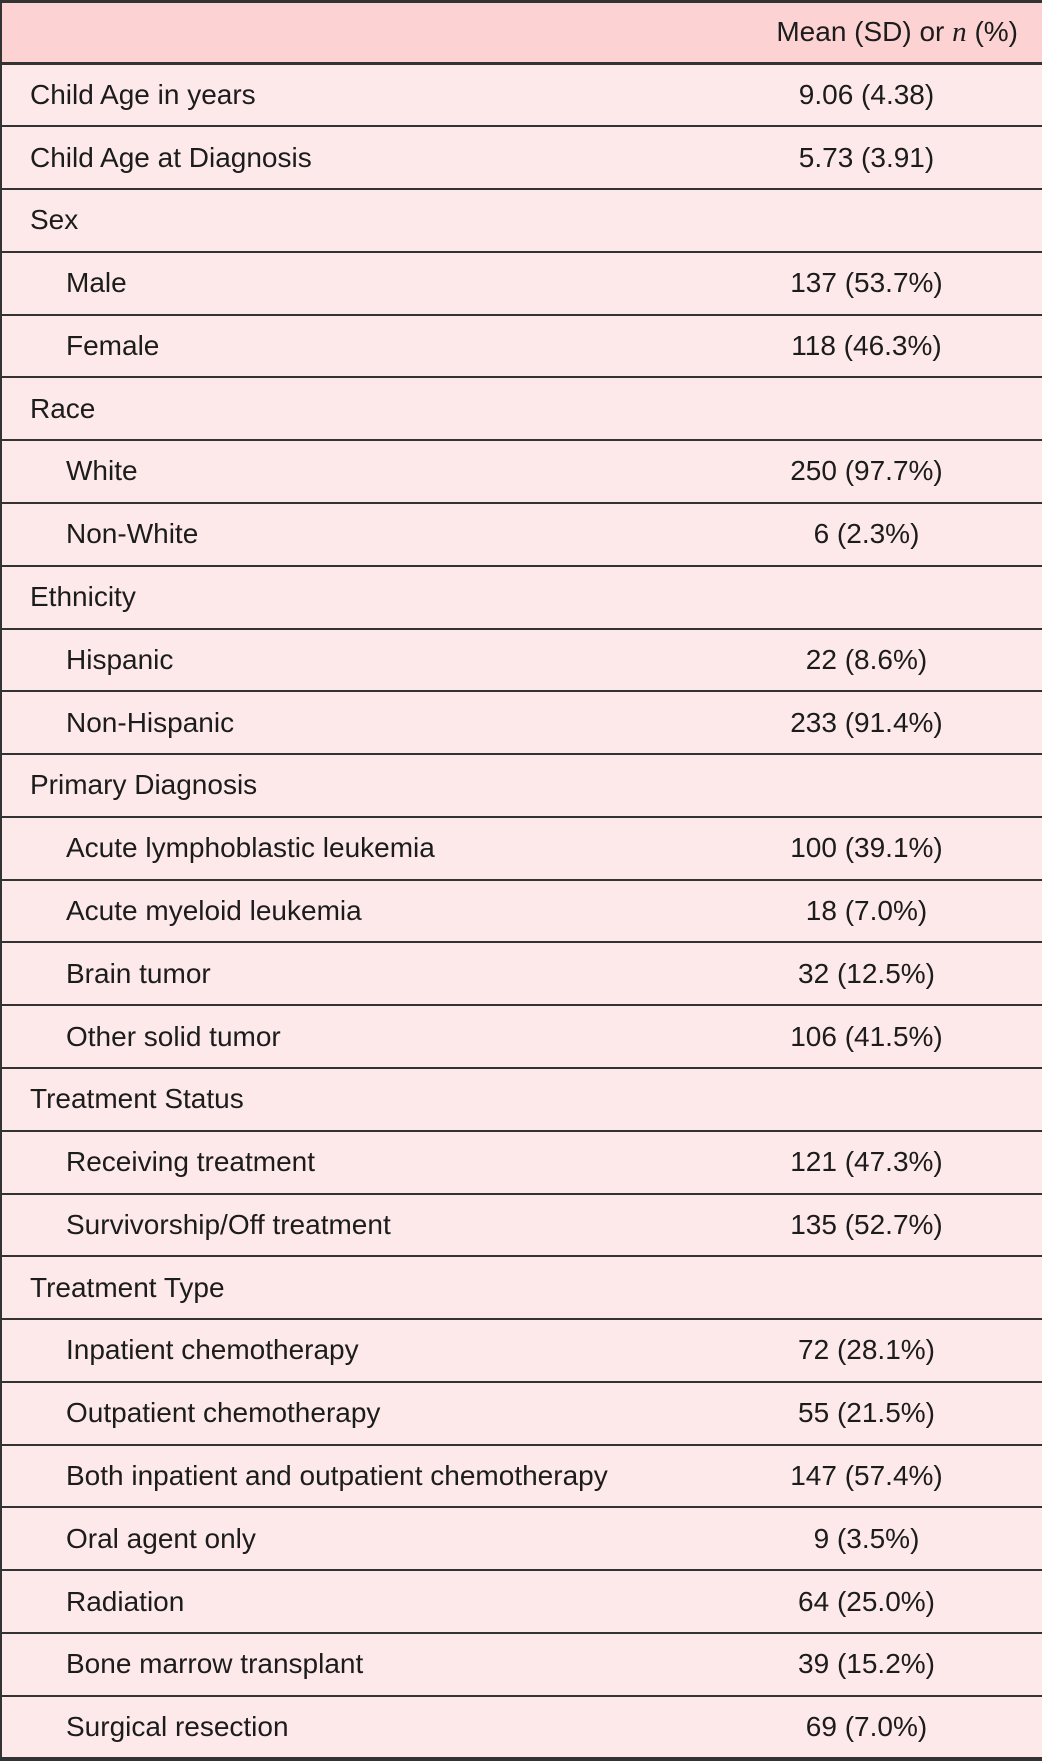 This screenshot has height=1761, width=1042. What do you see at coordinates (359, 1538) in the screenshot?
I see `row-label: Oral agent only` at bounding box center [359, 1538].